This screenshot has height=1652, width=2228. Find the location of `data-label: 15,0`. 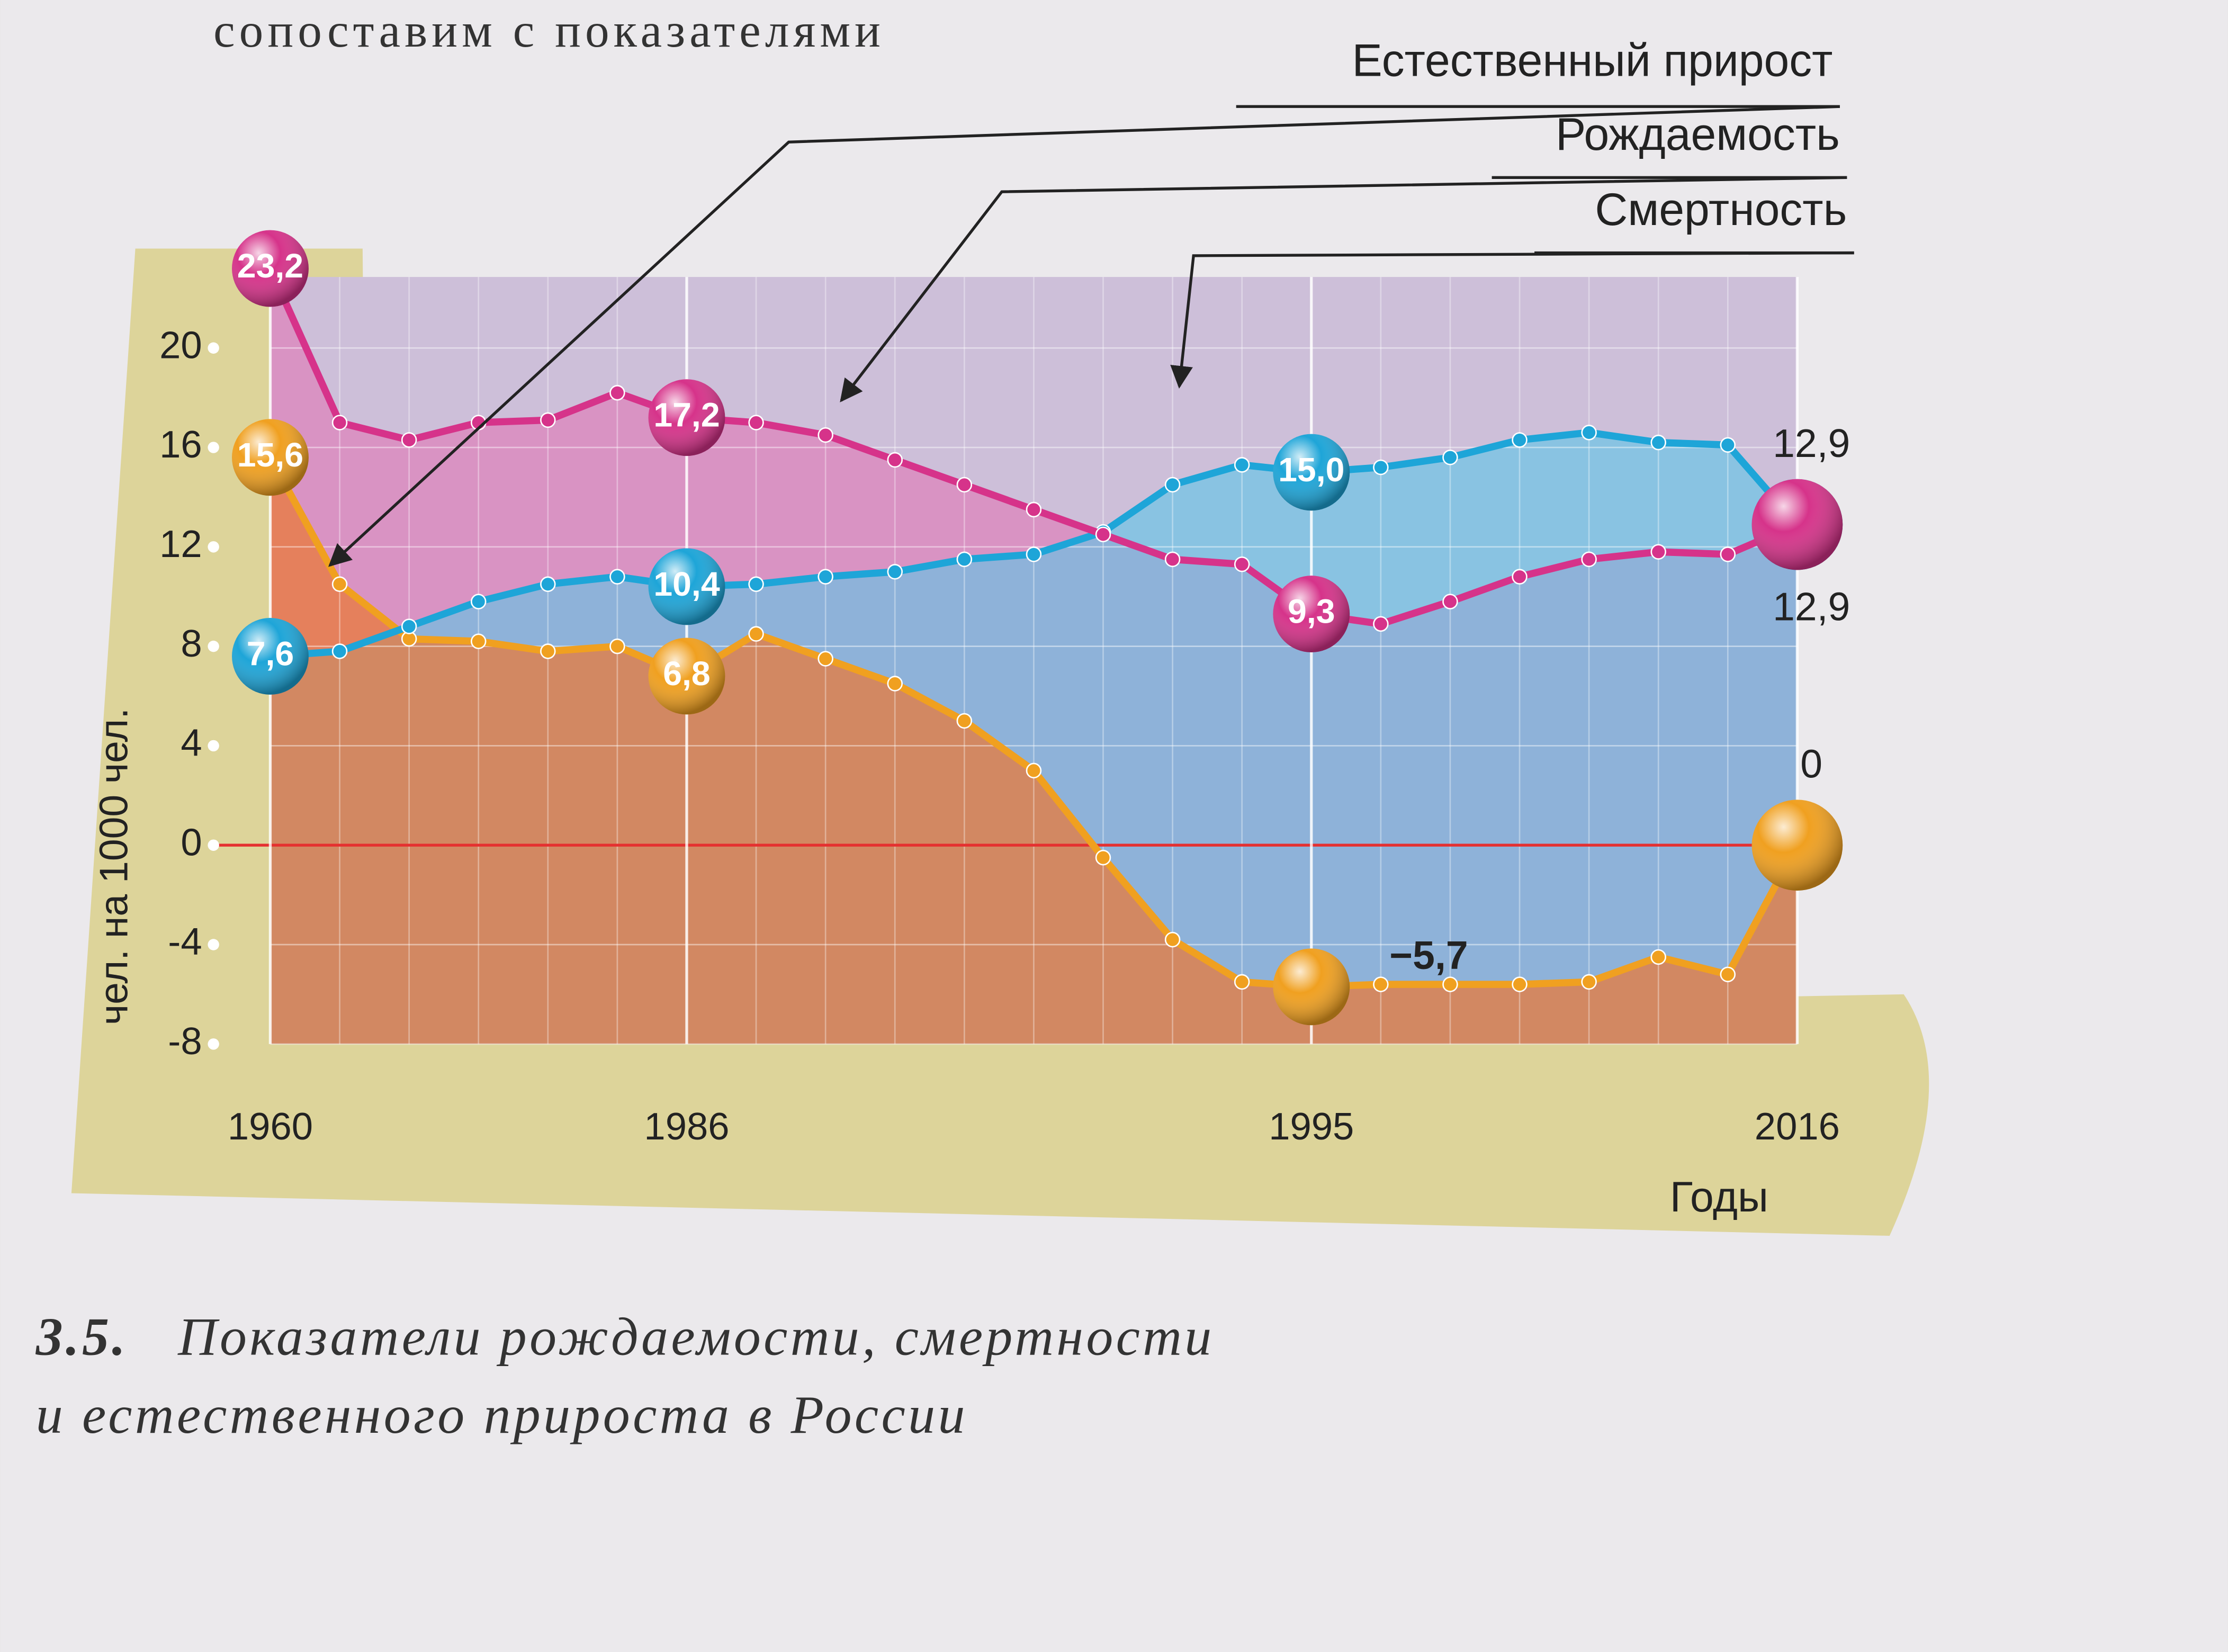

data-label: 15,0 is located at coordinates (1311, 470).